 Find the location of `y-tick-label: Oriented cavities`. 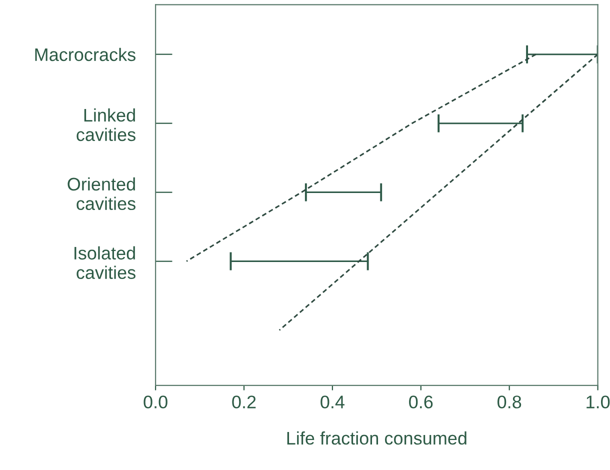

y-tick-label: Oriented cavities is located at coordinates (102, 193).